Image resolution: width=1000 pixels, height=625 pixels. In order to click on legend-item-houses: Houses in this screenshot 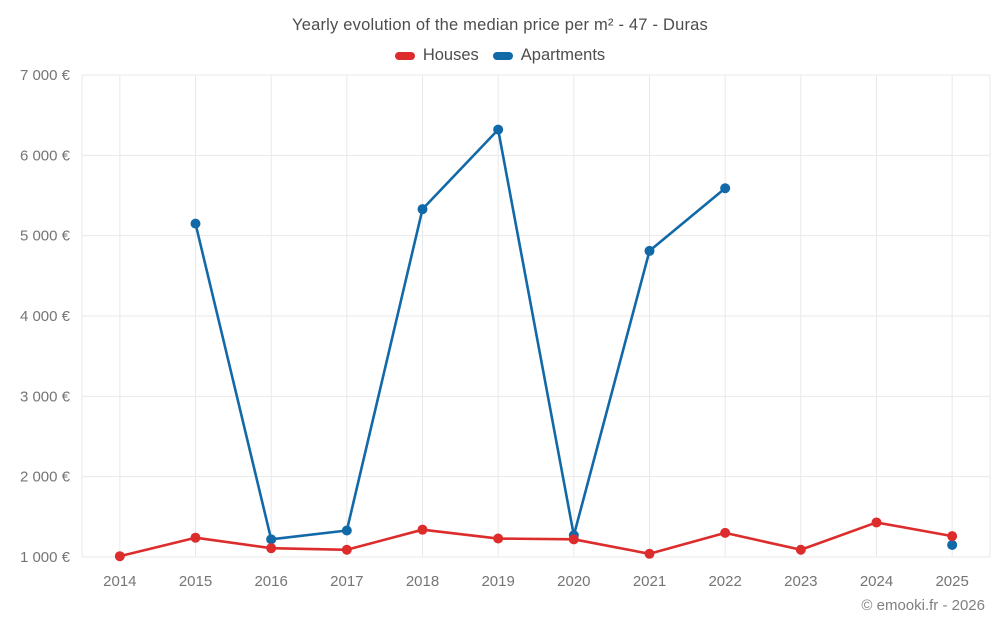, I will do `click(436, 55)`.